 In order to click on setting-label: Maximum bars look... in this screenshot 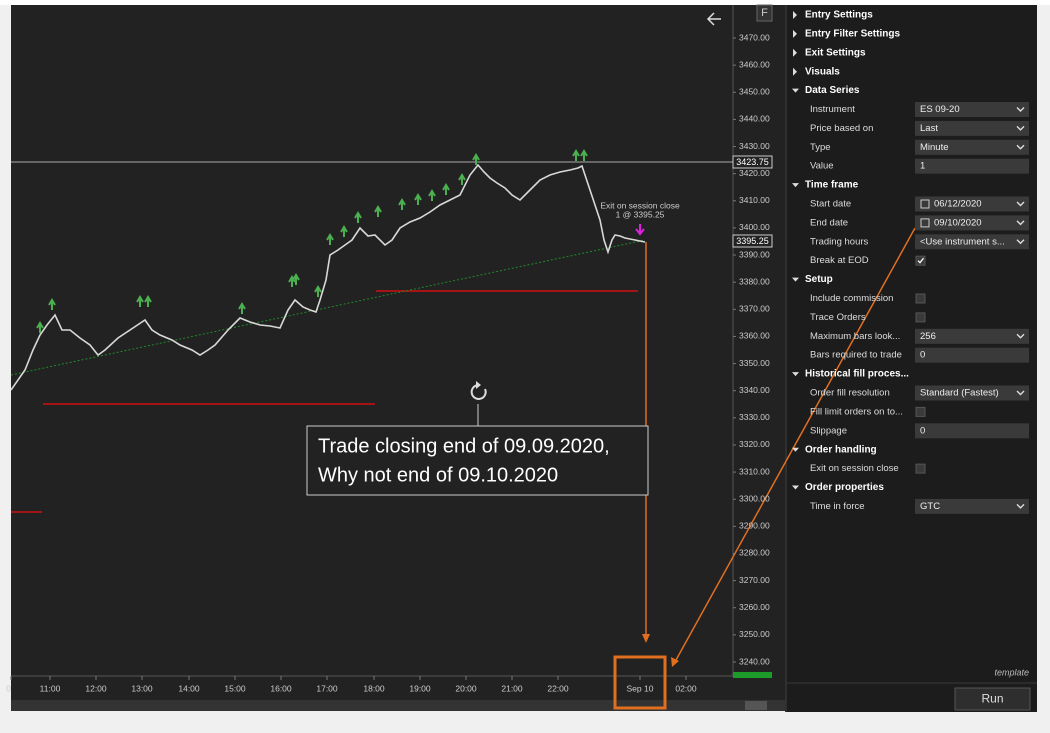, I will do `click(855, 336)`.